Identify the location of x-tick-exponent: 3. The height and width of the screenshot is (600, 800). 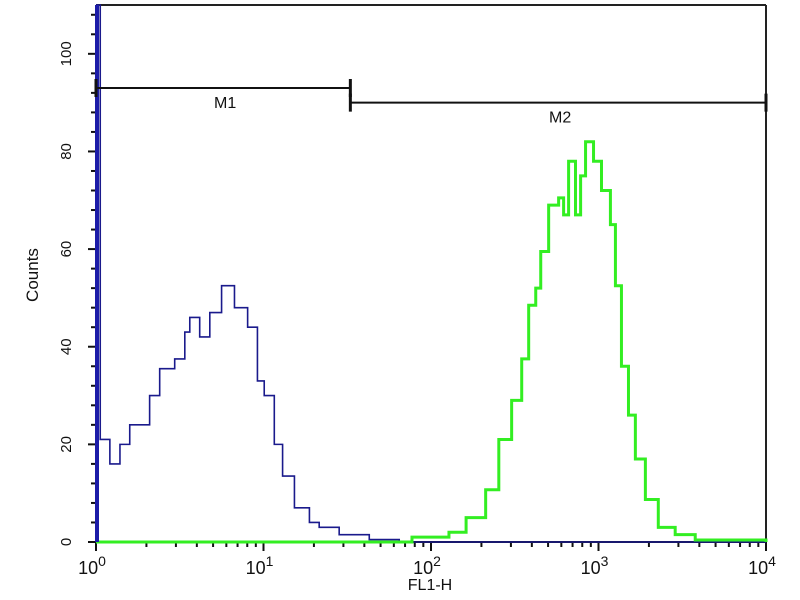
(605, 561).